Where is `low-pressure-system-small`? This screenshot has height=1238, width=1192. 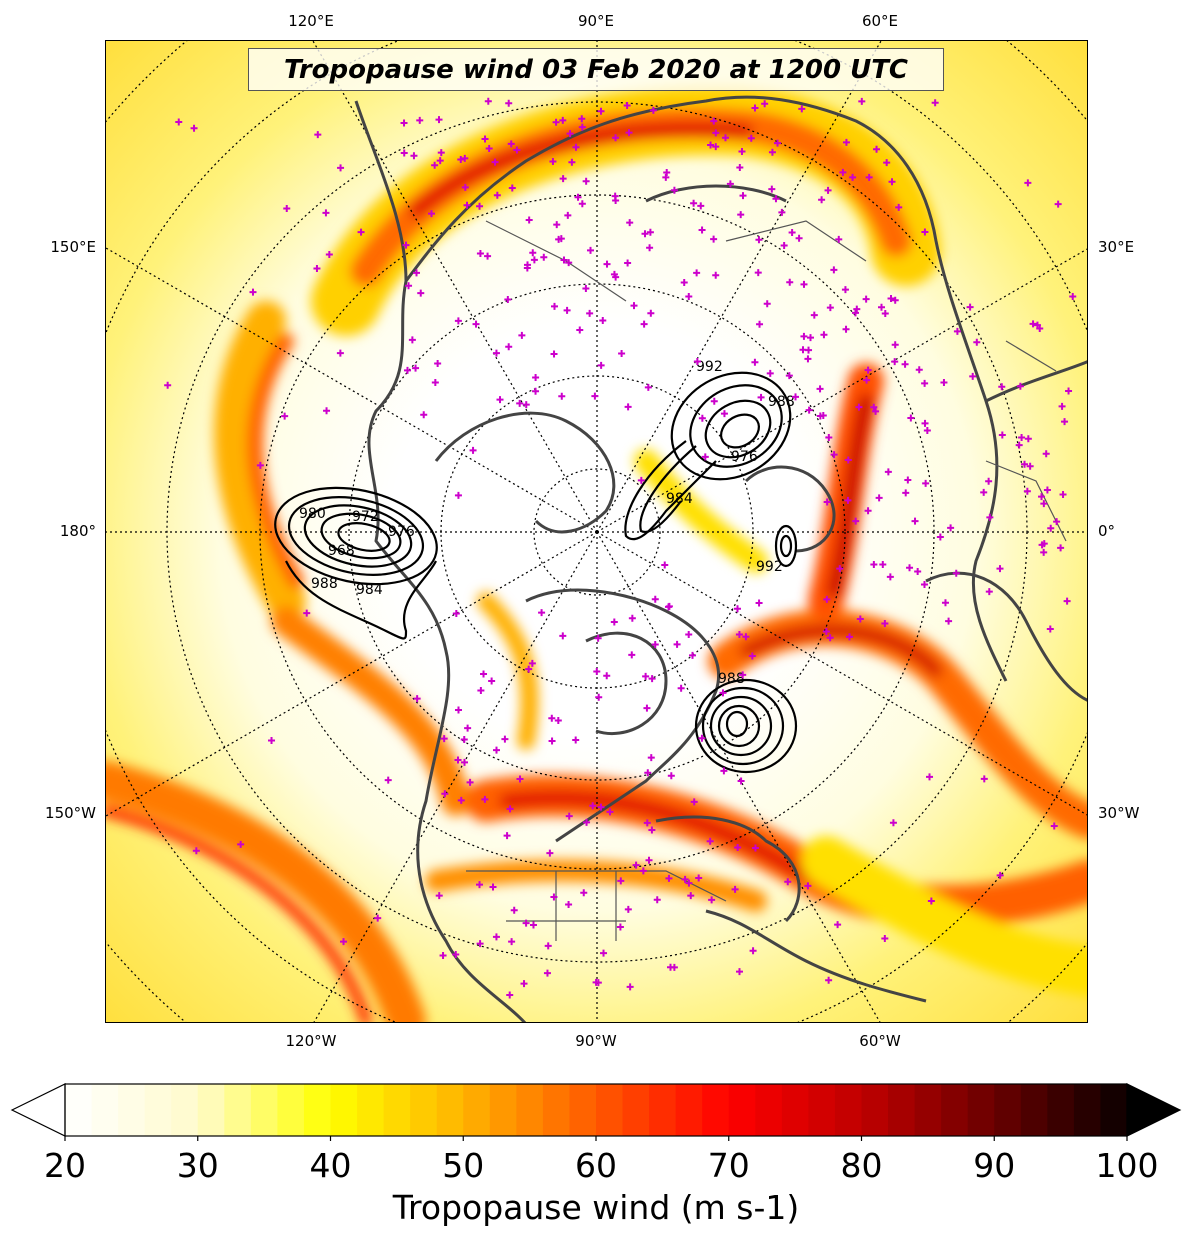
low-pressure-system-small is located at coordinates (786, 546).